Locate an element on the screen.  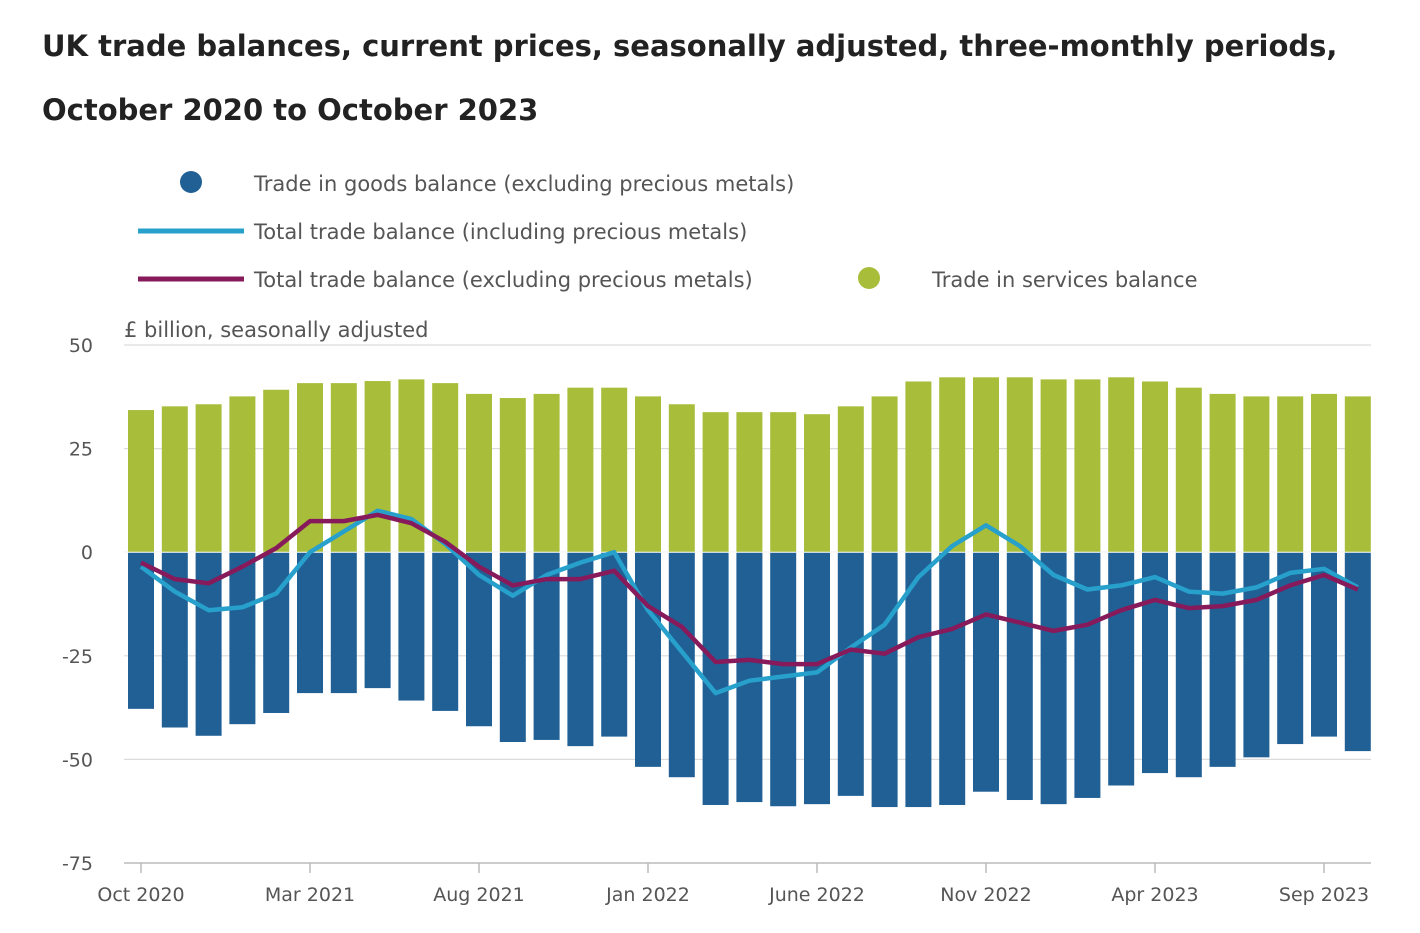
y-tick-label: -25 is located at coordinates (77, 657).